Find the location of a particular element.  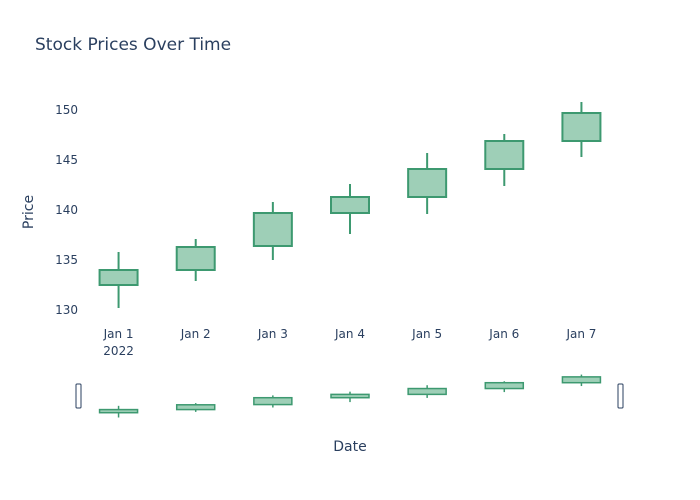

x-tick-label: Jan 5 is located at coordinates (426, 334).